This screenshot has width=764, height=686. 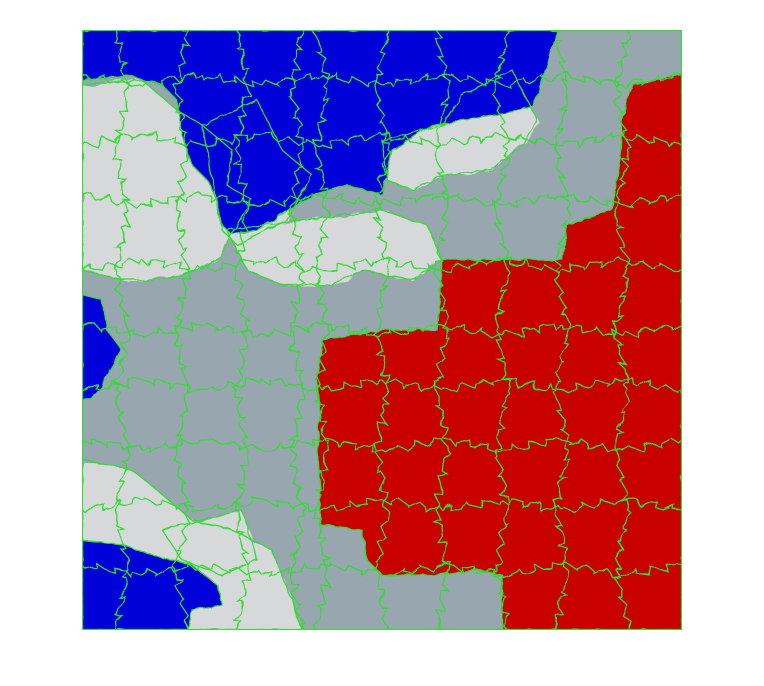 I want to click on blue-region-left-edge, so click(x=102, y=347).